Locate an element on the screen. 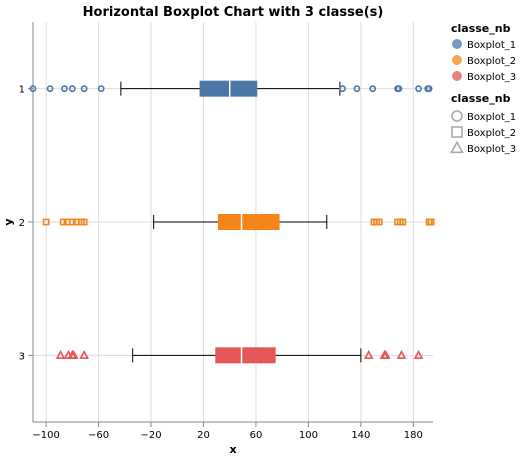 Image resolution: width=521 pixels, height=463 pixels. x-tick-label: 140 is located at coordinates (360, 435).